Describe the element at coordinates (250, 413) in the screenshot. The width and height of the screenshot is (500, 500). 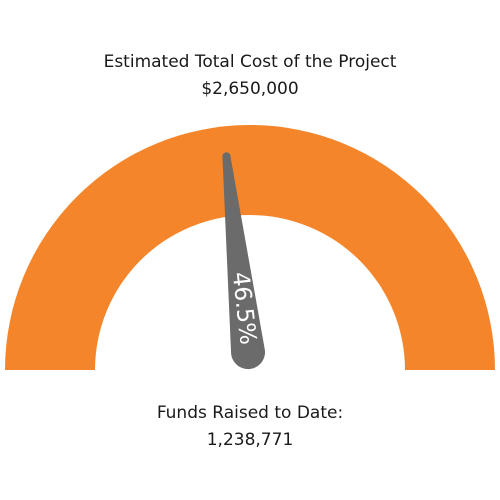
I see `footer-label: Funds Raised to Date:` at that location.